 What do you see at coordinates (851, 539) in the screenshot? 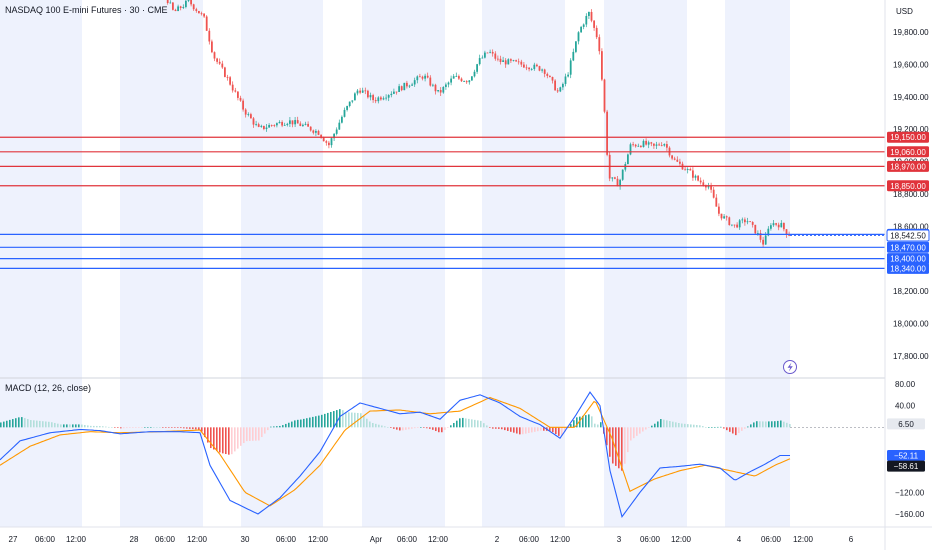
I see `time-tick-label: 6` at bounding box center [851, 539].